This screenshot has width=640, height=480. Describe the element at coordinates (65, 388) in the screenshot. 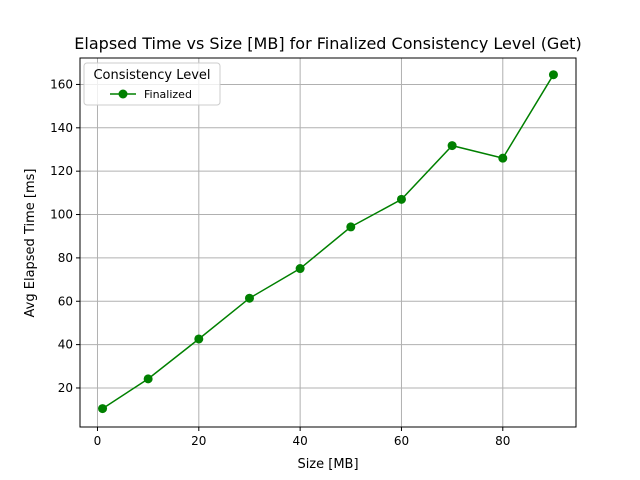

I see `y-tick-label: 20` at that location.